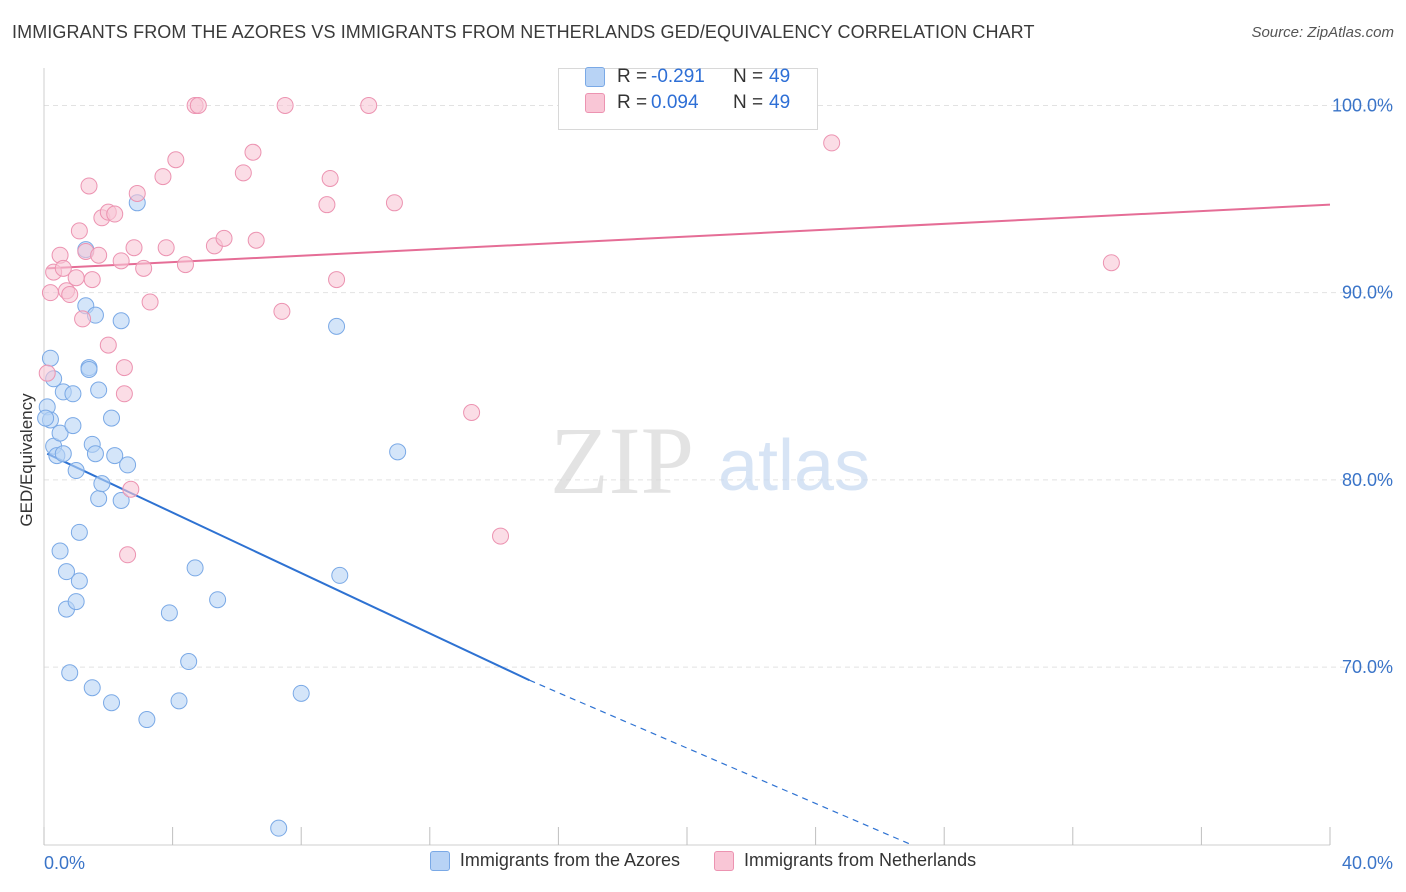 This screenshot has height=892, width=1406. I want to click on legend-item-netherlands: Immigrants from Netherlands, so click(845, 860).